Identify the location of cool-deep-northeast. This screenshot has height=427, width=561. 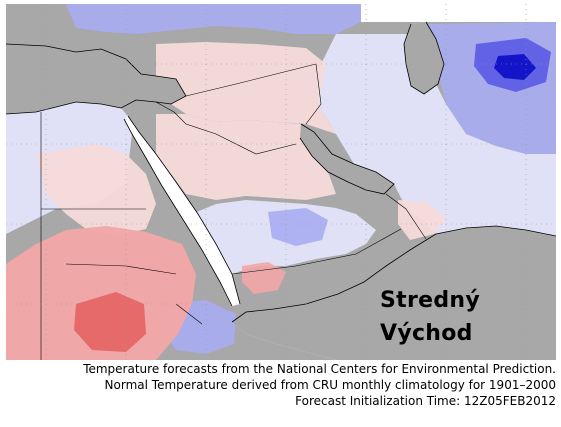
(515, 67).